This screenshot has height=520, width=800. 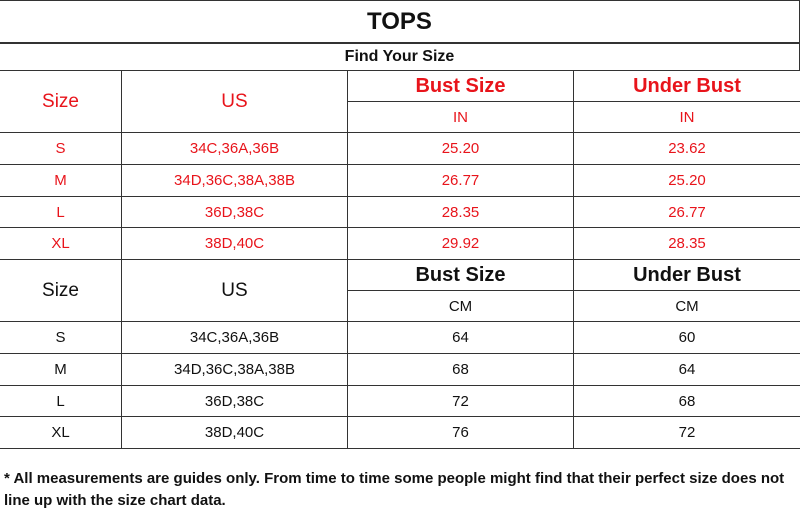 What do you see at coordinates (460, 243) in the screenshot?
I see `table-cell-bust: 29.92` at bounding box center [460, 243].